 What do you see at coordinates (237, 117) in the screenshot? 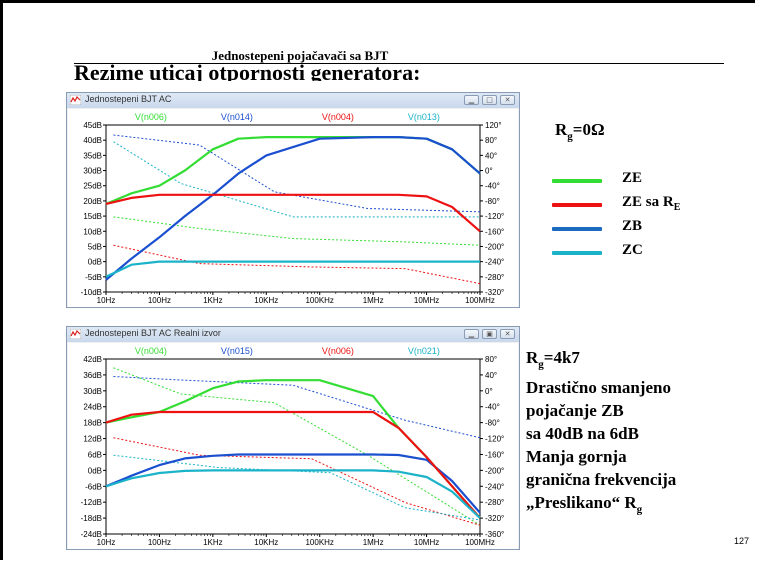
I see `trace-label: V(n014)` at bounding box center [237, 117].